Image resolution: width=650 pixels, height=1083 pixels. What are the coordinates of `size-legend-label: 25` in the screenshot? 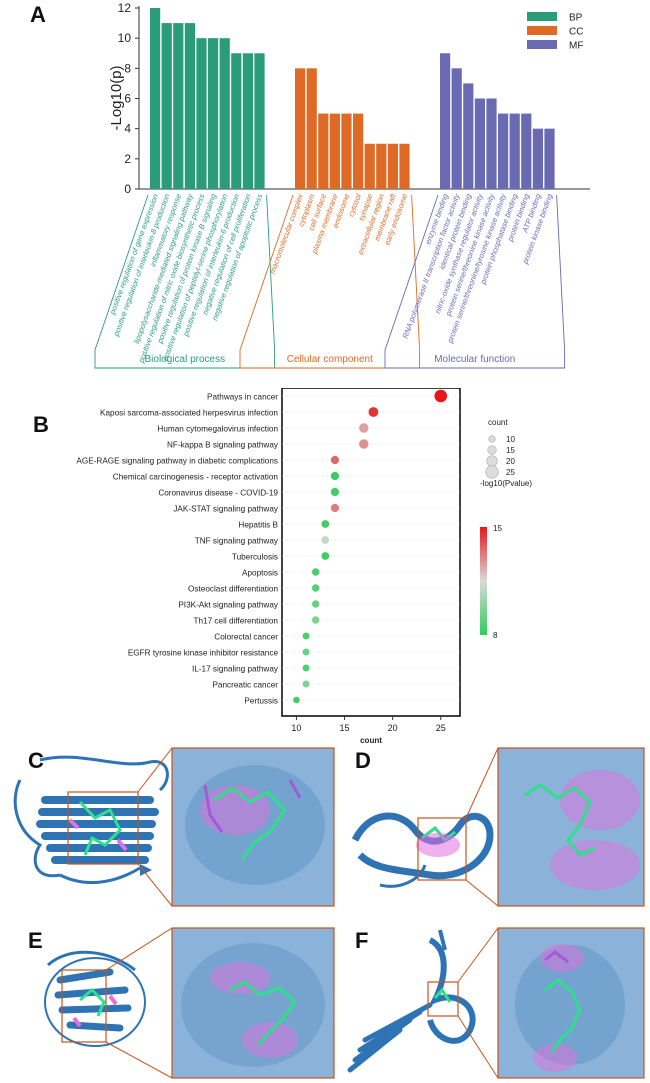 It's located at (510, 472).